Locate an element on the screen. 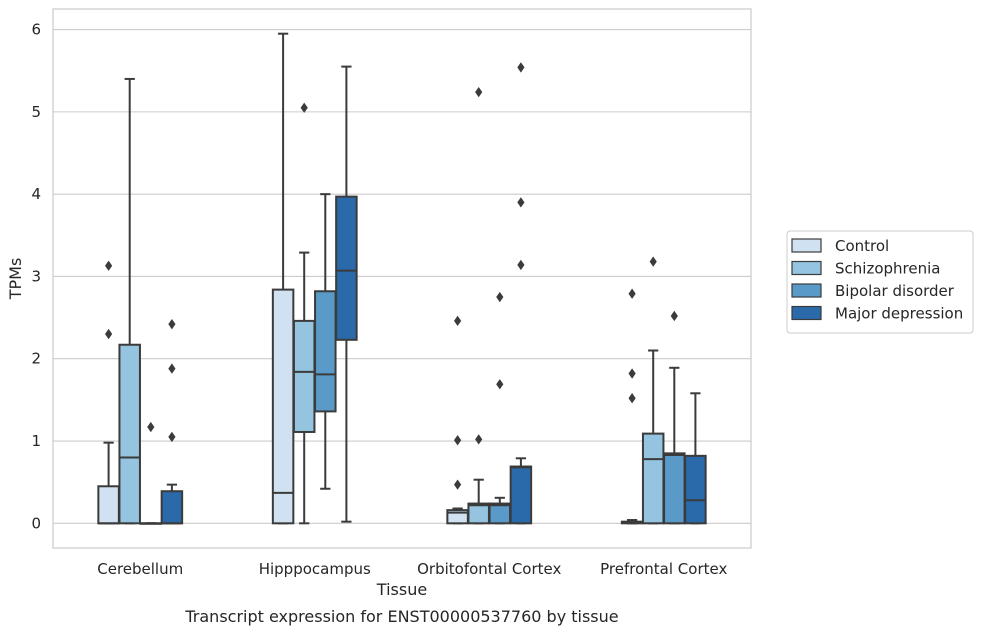 Image resolution: width=983 pixels, height=634 pixels. y-axis-label: TPMs is located at coordinates (15, 279).